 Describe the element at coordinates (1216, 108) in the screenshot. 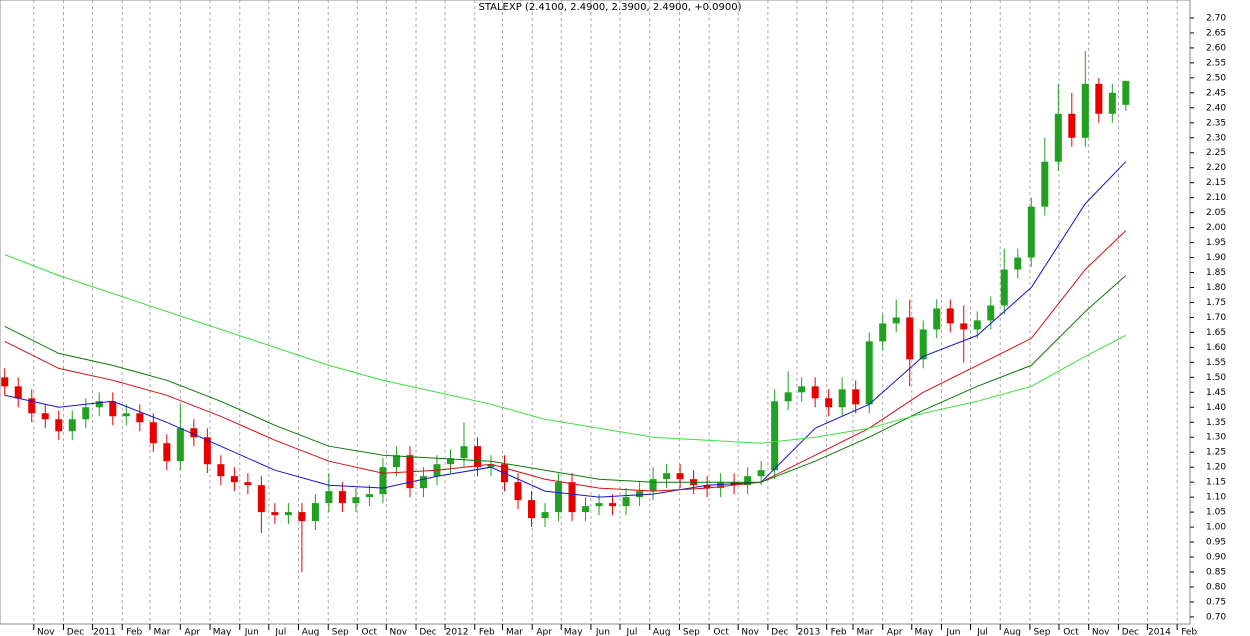

I see `y-tick-label: 2.40` at that location.